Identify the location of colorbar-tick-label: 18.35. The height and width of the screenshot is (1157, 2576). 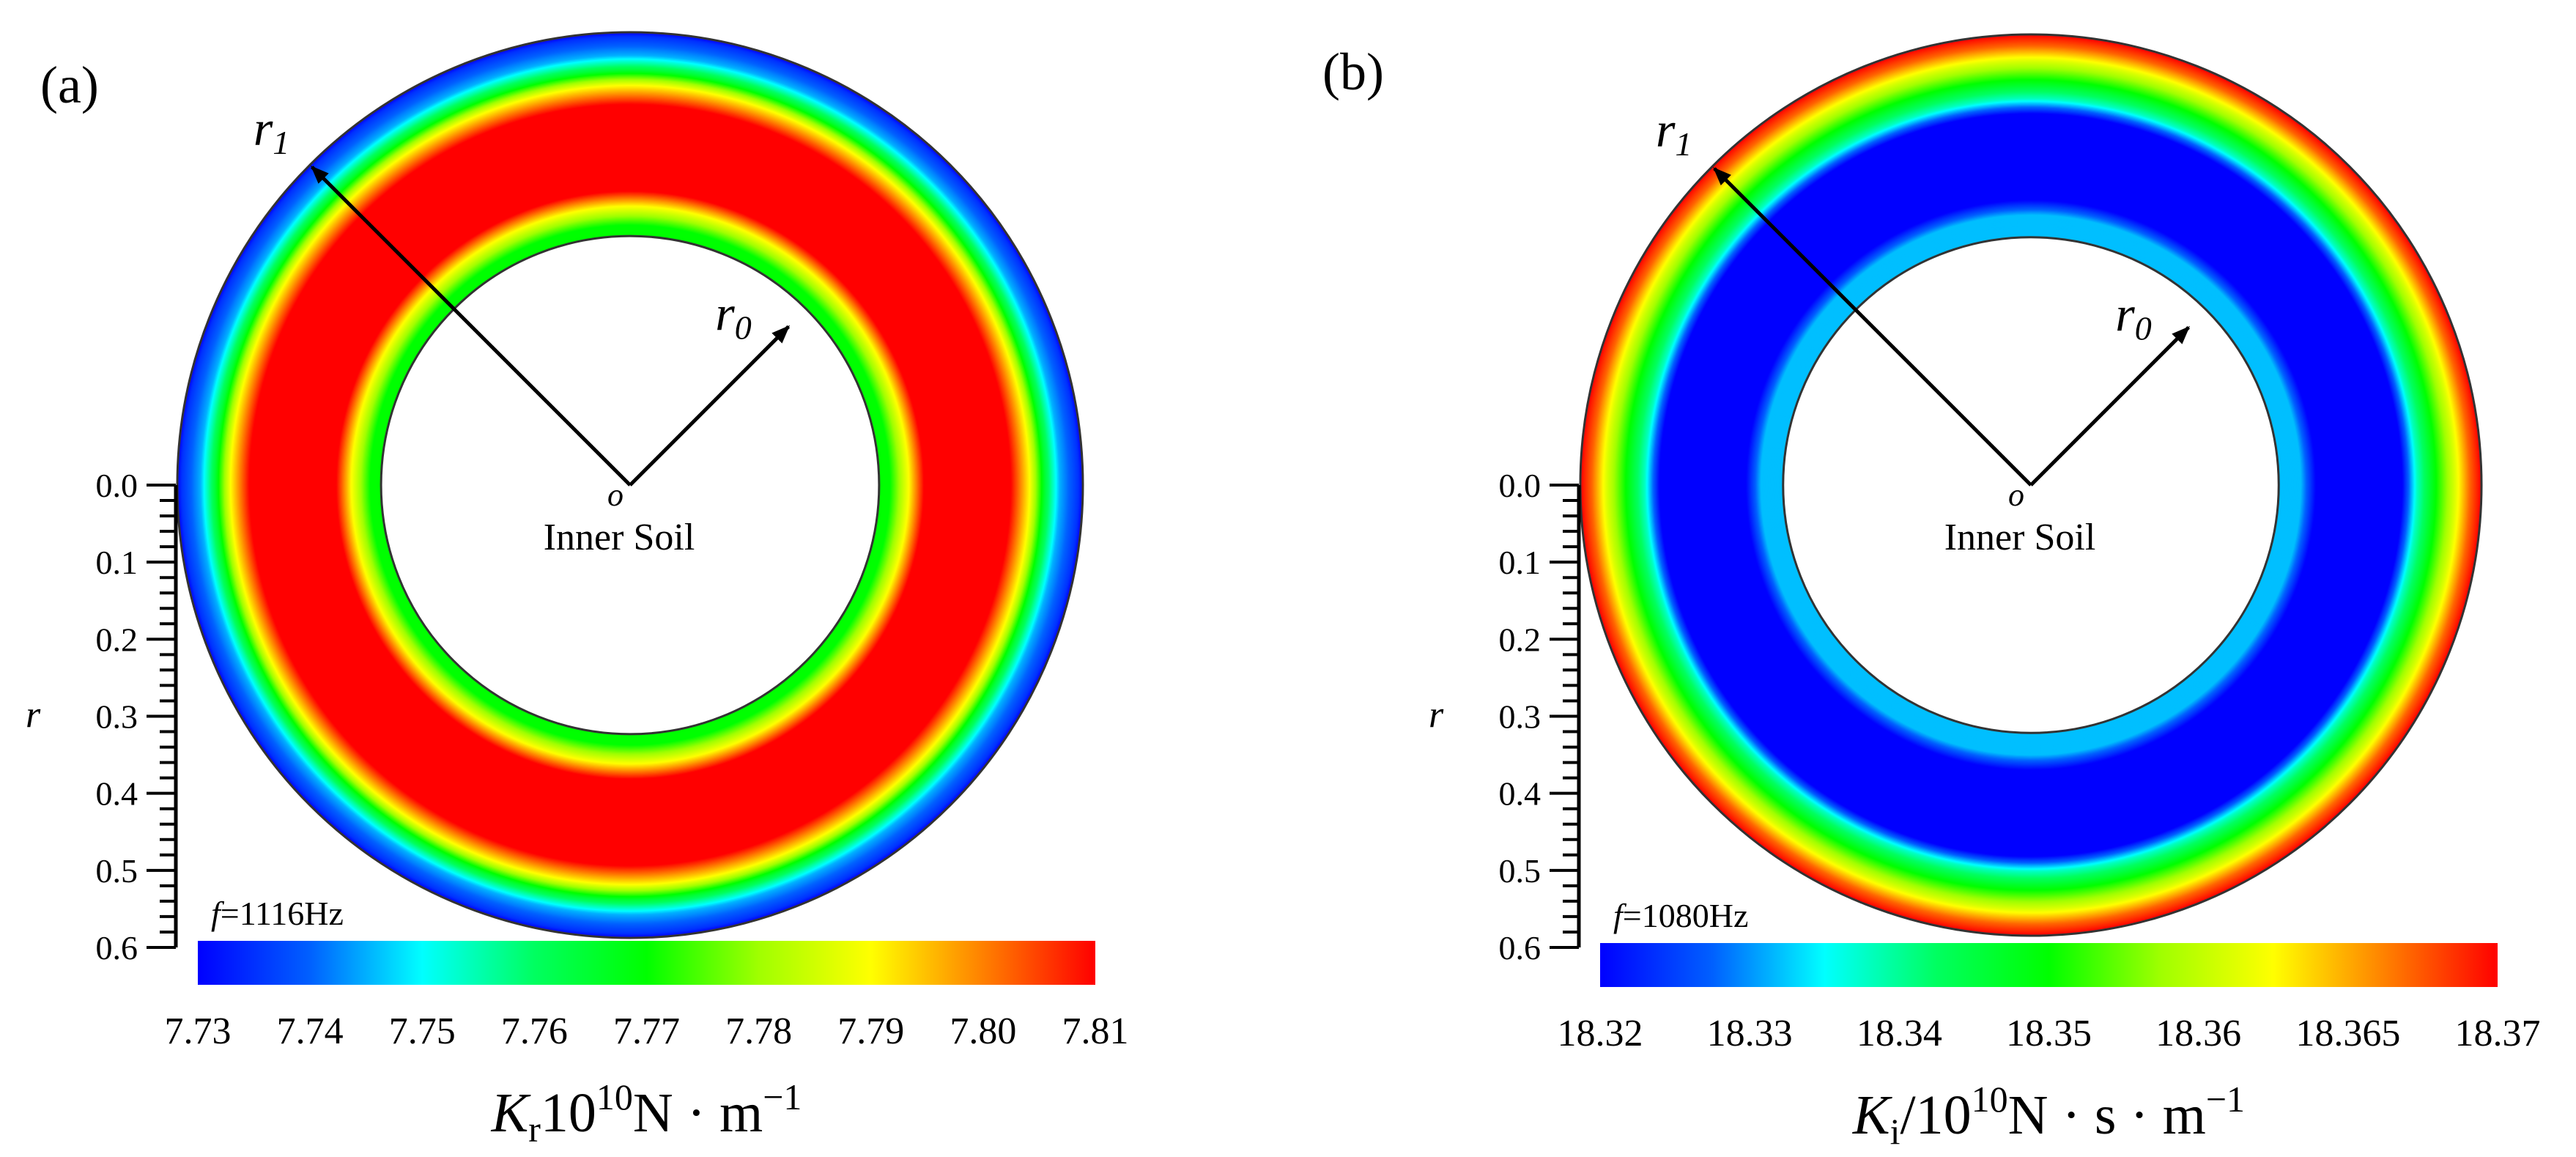
(2049, 1033).